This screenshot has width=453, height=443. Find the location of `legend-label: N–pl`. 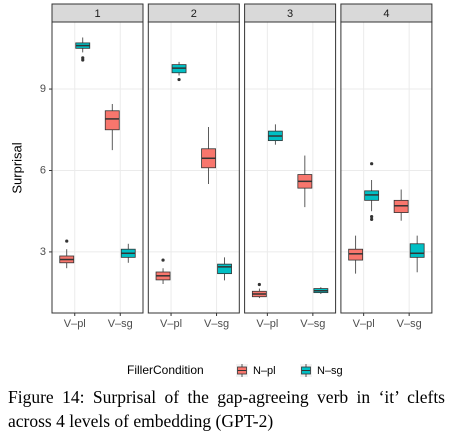

legend-label: N–pl is located at coordinates (264, 371).